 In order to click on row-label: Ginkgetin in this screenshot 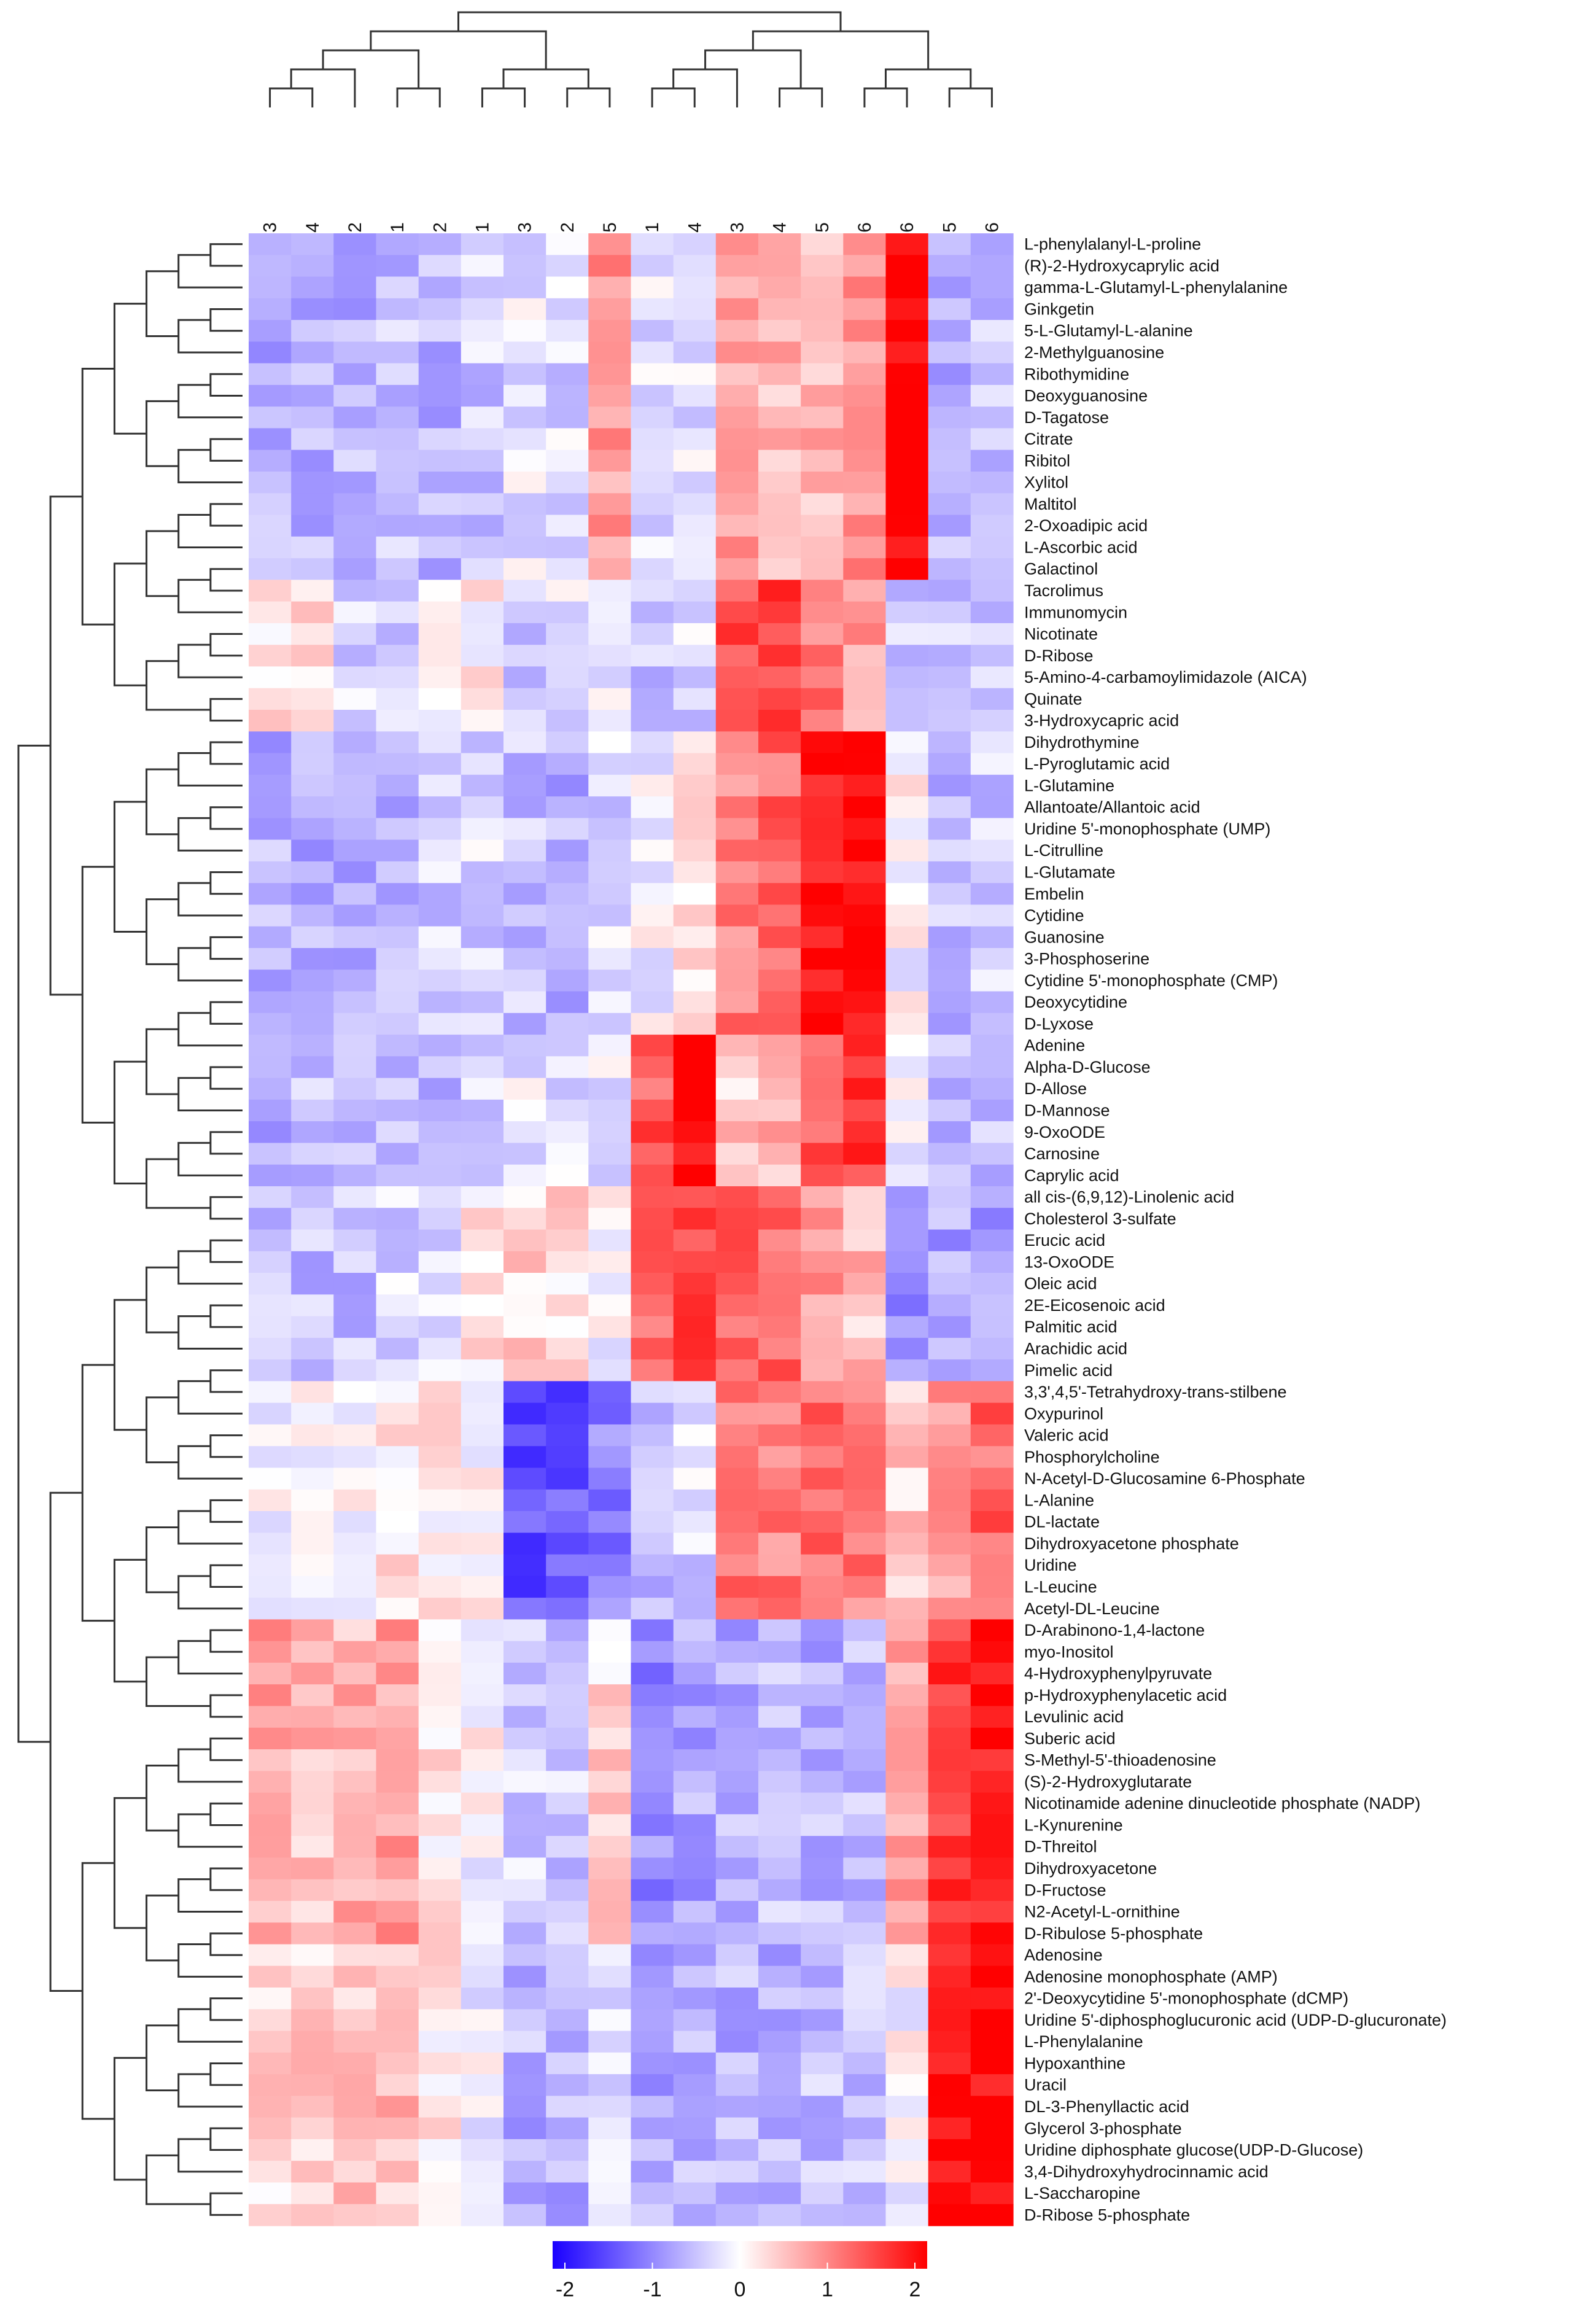, I will do `click(1059, 309)`.